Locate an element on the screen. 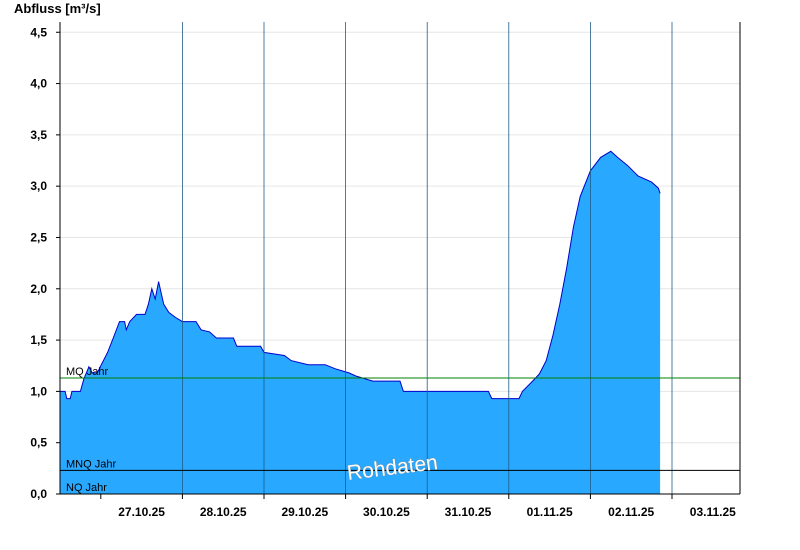 The height and width of the screenshot is (550, 800). y-tick-label: 1,0 is located at coordinates (38, 391).